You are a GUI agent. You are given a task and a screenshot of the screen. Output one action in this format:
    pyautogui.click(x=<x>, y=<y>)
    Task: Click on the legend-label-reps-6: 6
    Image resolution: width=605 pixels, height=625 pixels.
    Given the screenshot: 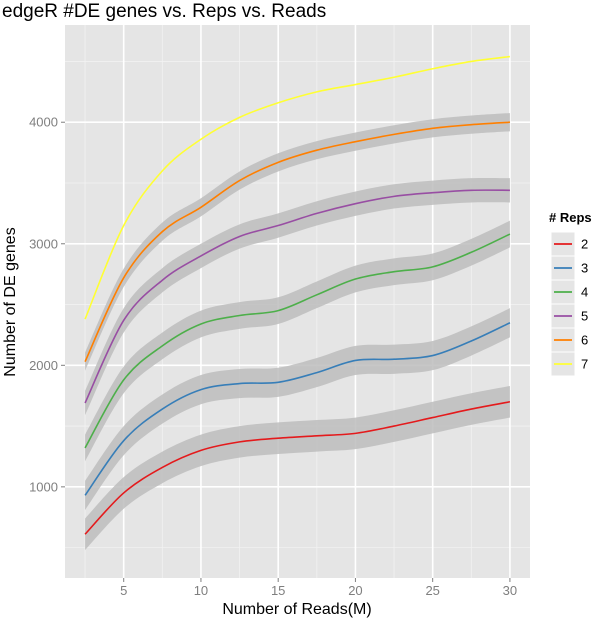 What is the action you would take?
    pyautogui.click(x=584, y=340)
    